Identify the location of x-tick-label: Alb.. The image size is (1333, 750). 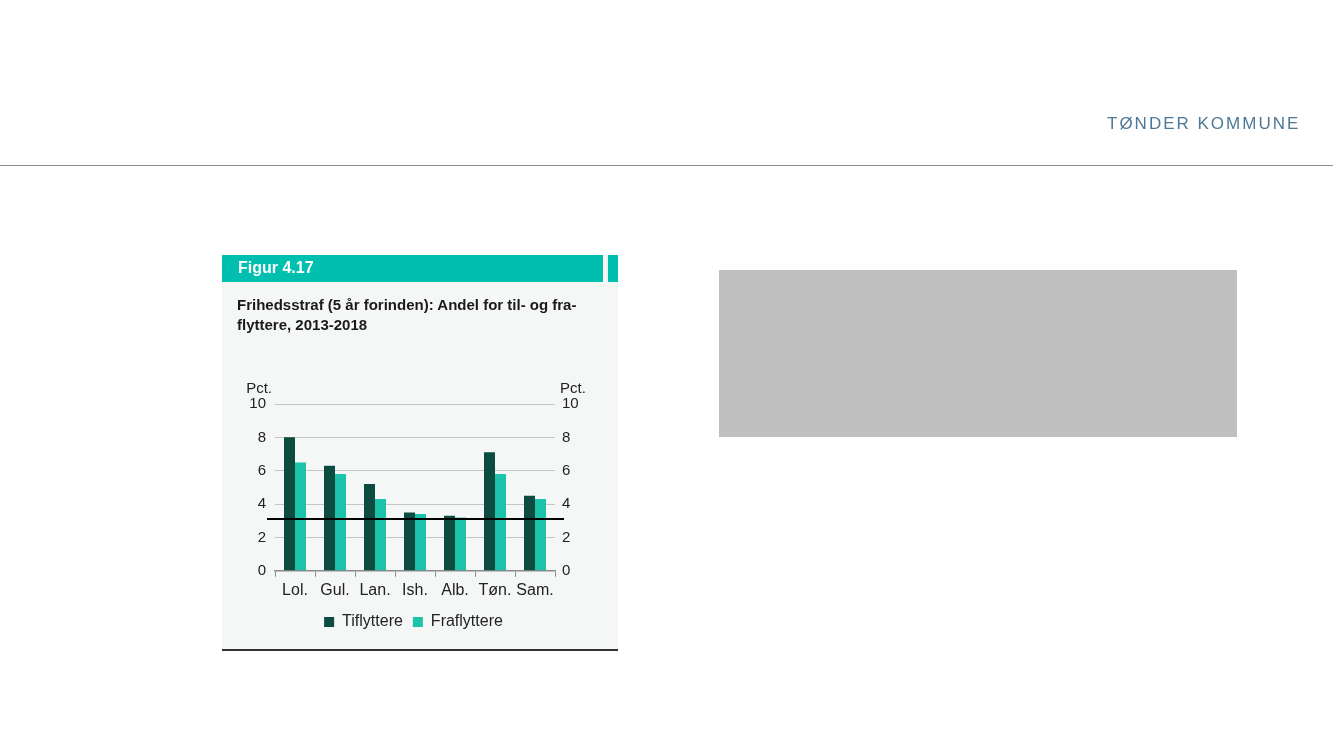
(455, 589).